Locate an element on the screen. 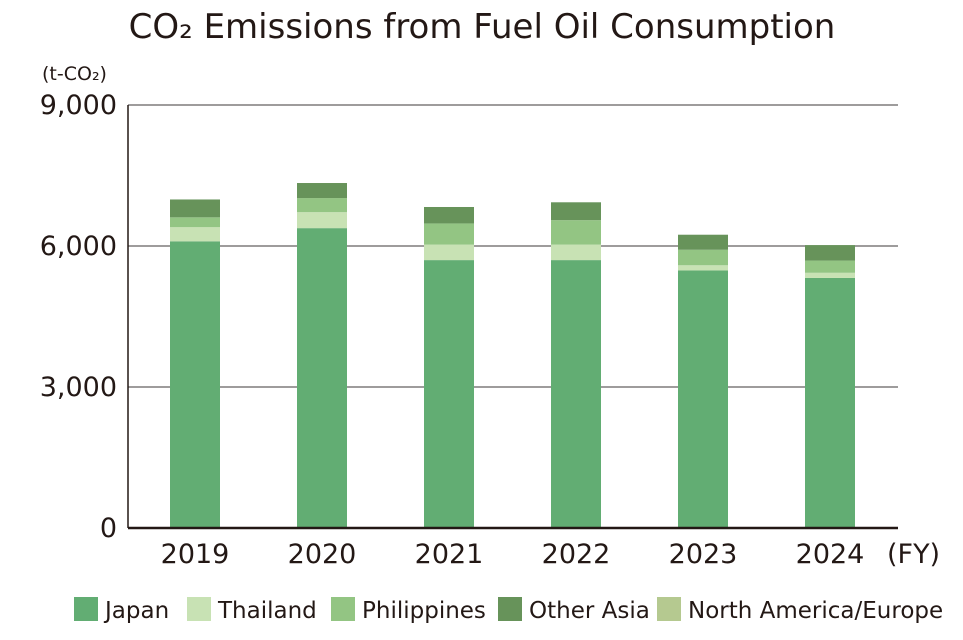 This screenshot has height=640, width=963. bar-2022-japan is located at coordinates (576, 394).